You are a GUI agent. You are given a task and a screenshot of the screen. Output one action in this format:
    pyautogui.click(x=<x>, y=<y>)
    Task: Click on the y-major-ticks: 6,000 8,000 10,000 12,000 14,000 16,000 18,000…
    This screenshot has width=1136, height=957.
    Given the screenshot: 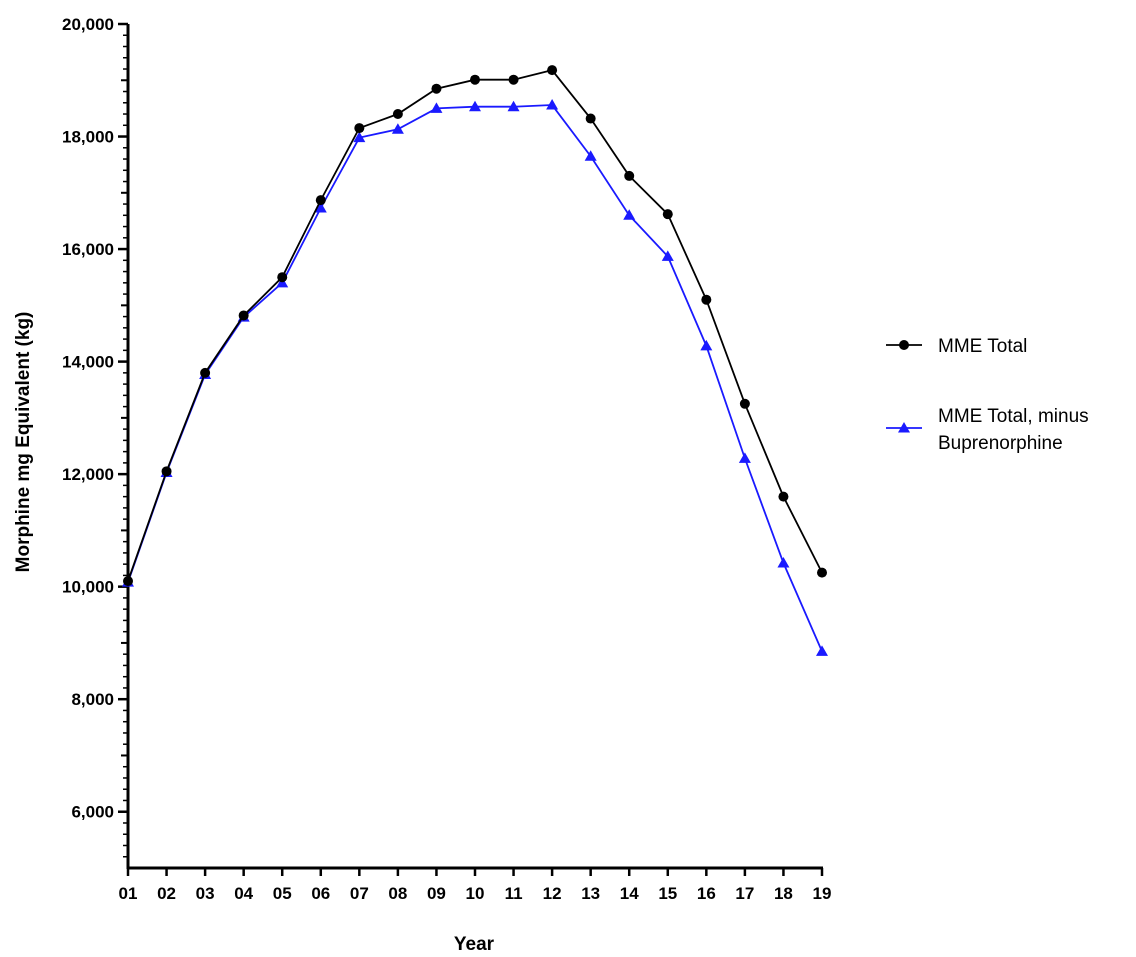 What is the action you would take?
    pyautogui.click(x=95, y=418)
    